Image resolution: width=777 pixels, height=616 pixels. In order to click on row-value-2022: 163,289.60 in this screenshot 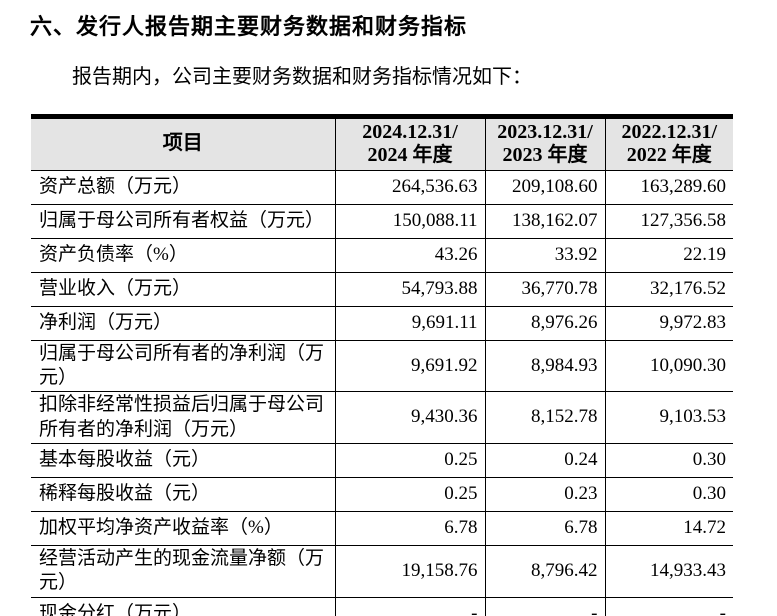, I will do `click(668, 187)`.